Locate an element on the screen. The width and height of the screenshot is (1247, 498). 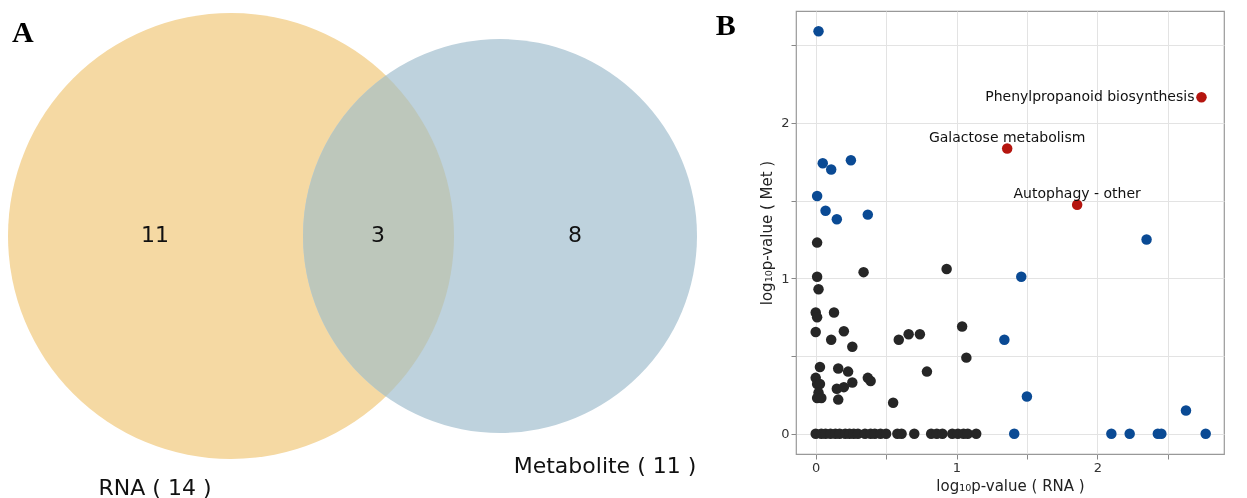
text: RNA ( 14 ) is located at coordinates (155, 486).